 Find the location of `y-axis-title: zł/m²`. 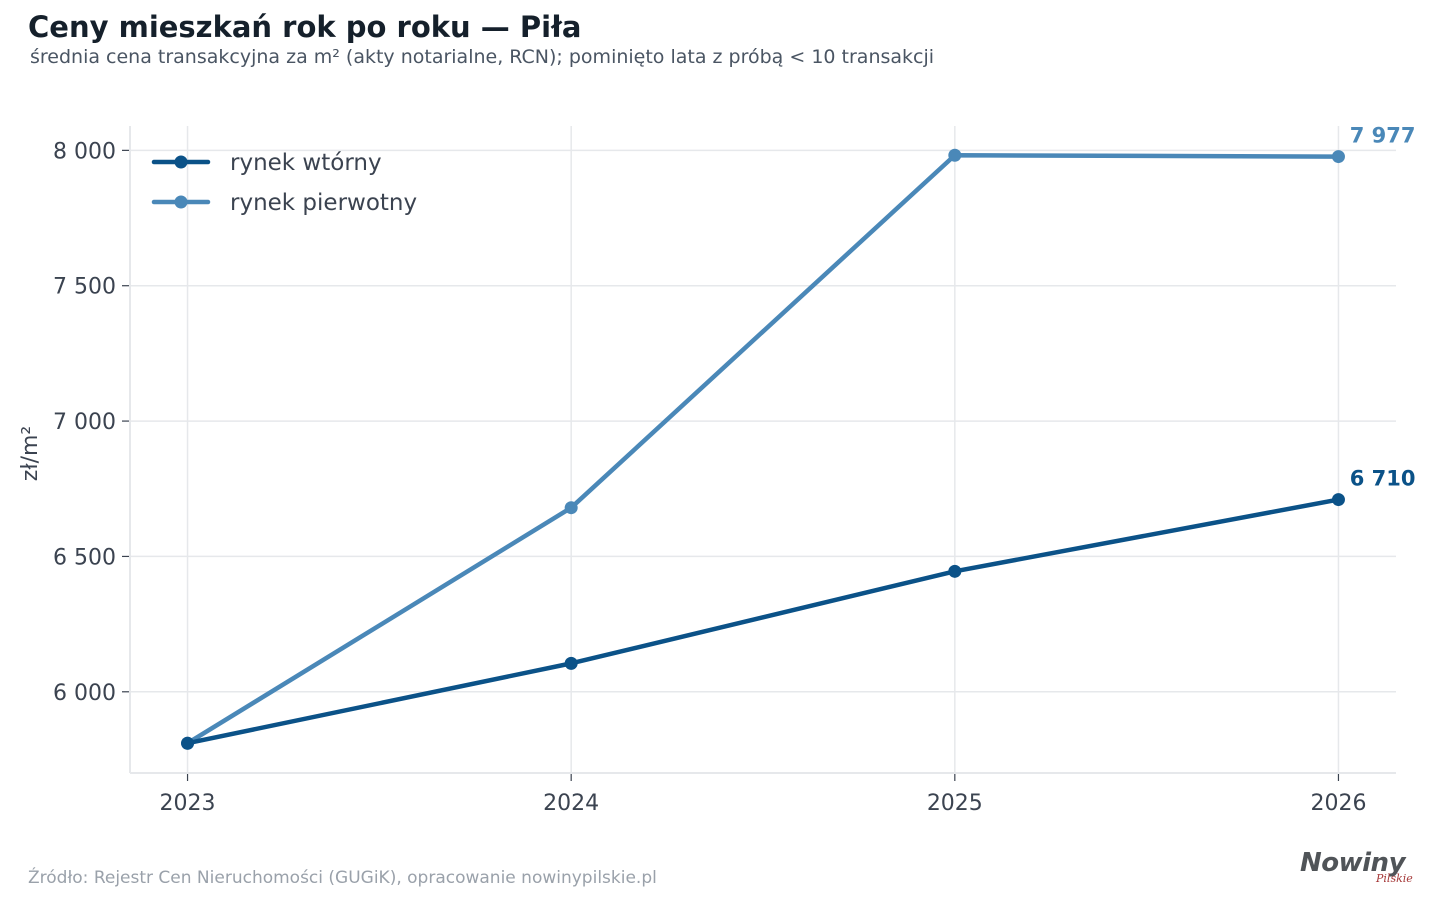

y-axis-title: zł/m² is located at coordinates (30, 453).